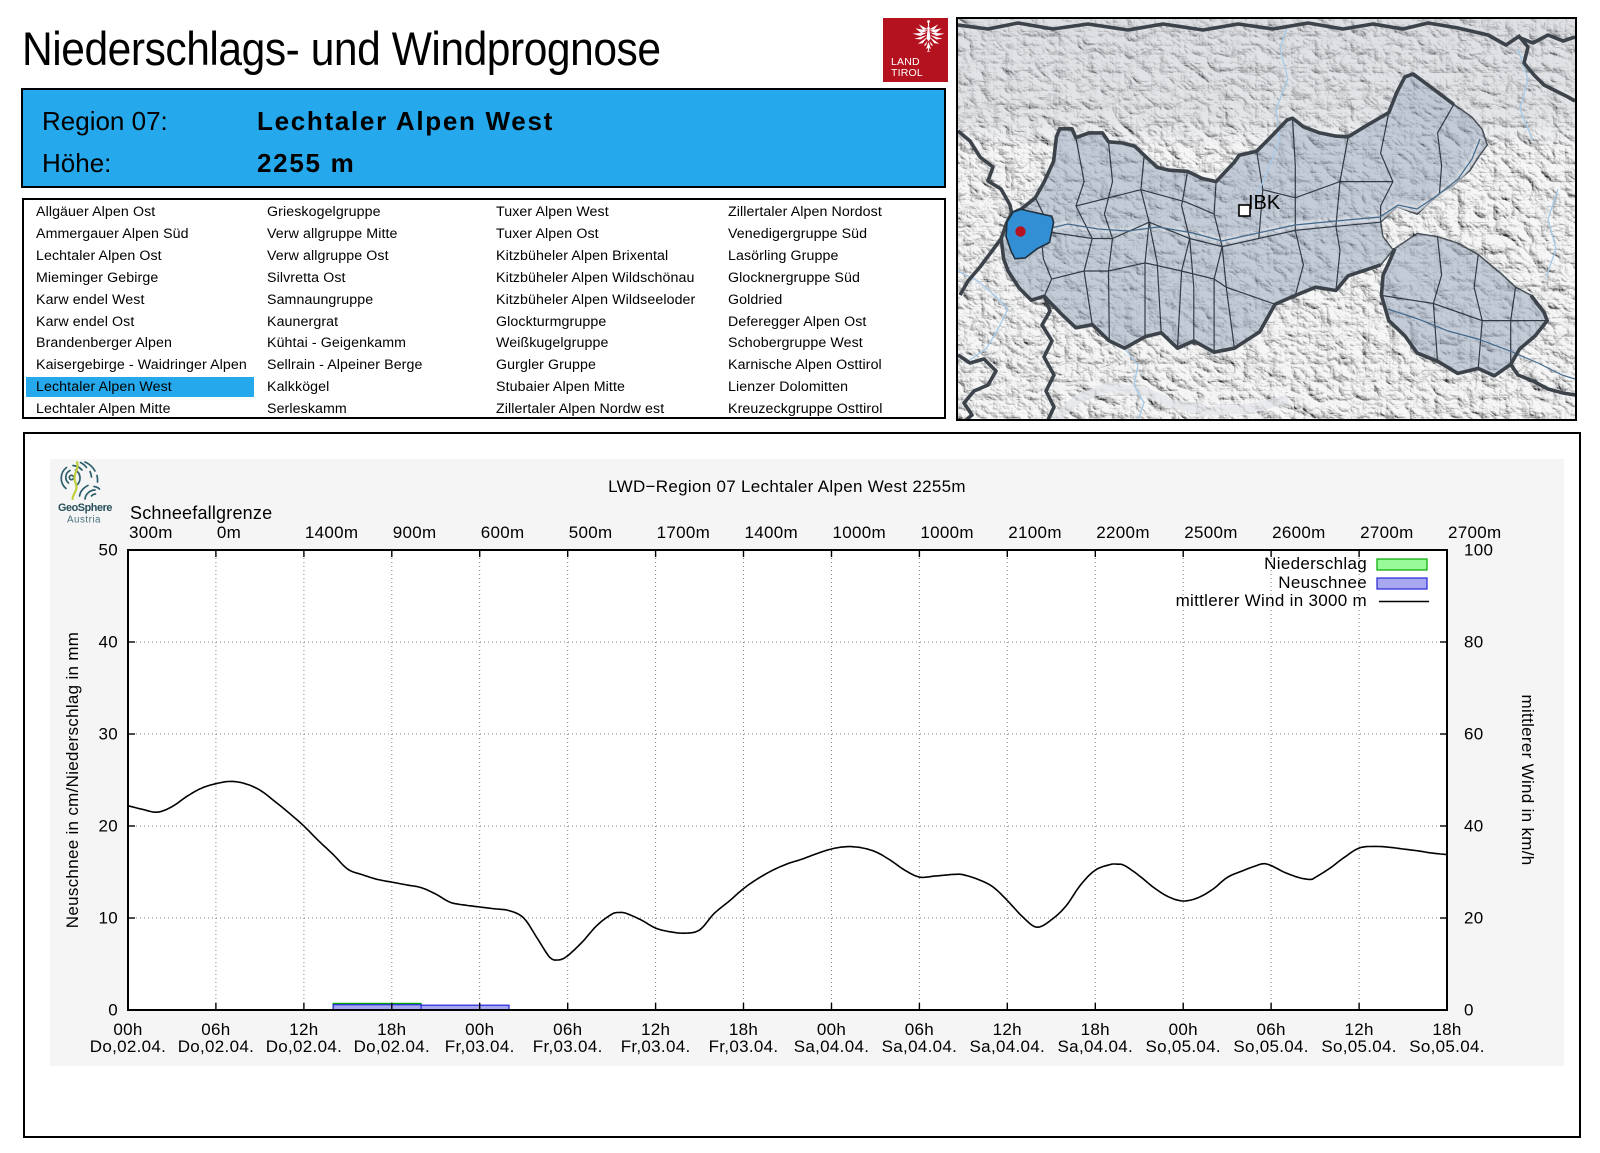 Image resolution: width=1600 pixels, height=1153 pixels. Describe the element at coordinates (1474, 642) in the screenshot. I see `svg-text: 80` at that location.